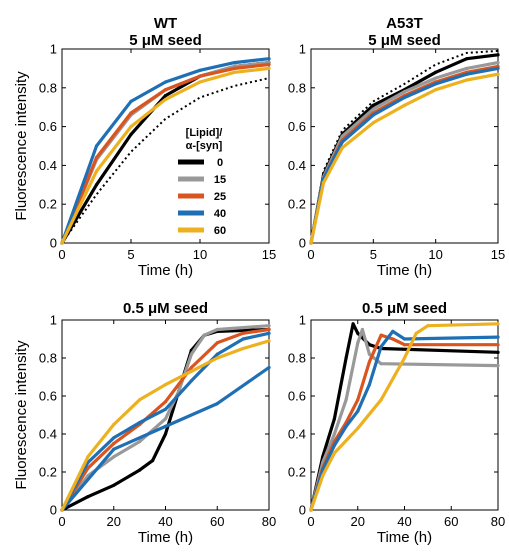 The image size is (509, 553). I want to click on y-axis-label: Fluorescence intensity, so click(21, 415).